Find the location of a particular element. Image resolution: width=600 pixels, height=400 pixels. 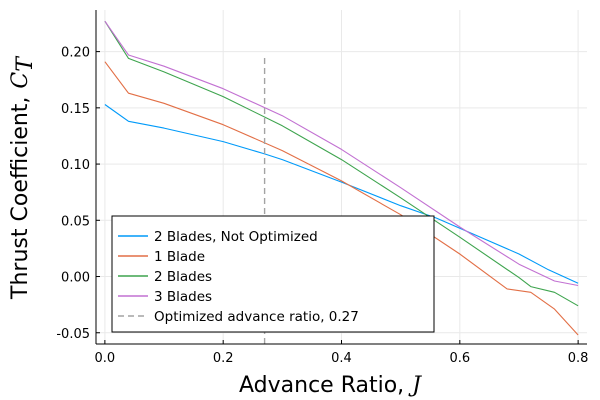

x-tick-label: 0.8 is located at coordinates (578, 358).